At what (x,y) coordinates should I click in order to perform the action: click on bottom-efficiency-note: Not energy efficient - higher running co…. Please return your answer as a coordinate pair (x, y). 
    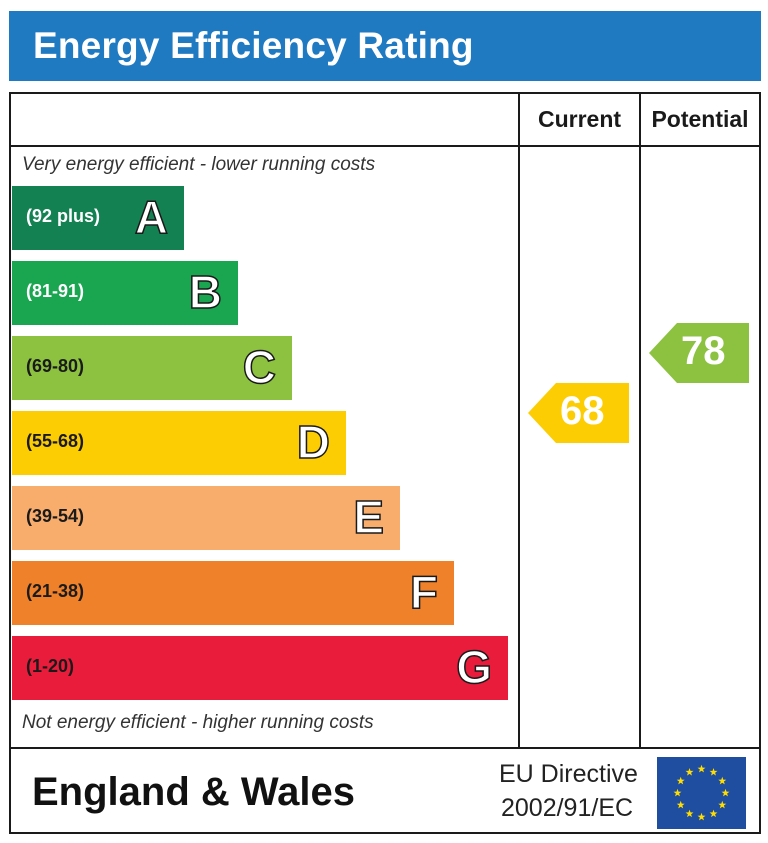
    Looking at the image, I should click on (198, 722).